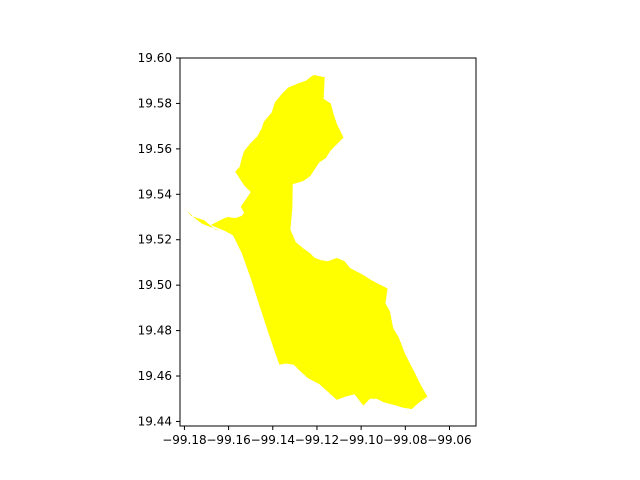 This screenshot has height=480, width=640. What do you see at coordinates (317, 440) in the screenshot?
I see `x-tick-label: −99.12` at bounding box center [317, 440].